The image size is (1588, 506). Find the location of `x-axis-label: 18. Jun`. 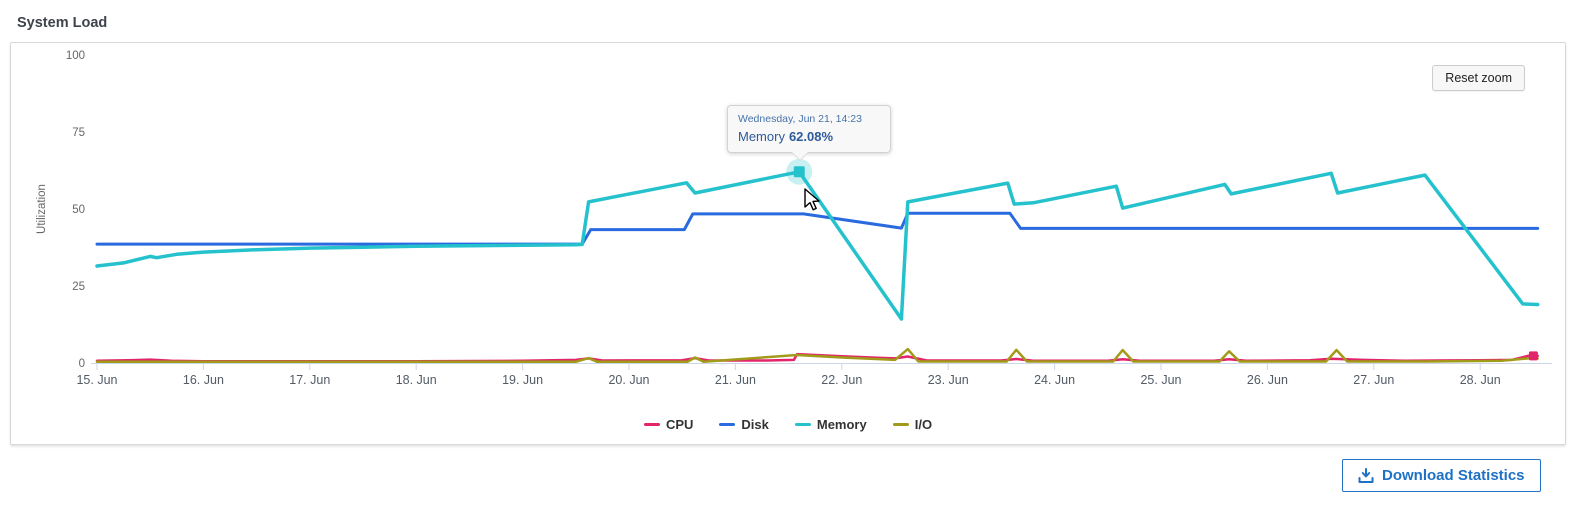

x-axis-label: 18. Jun is located at coordinates (416, 380).